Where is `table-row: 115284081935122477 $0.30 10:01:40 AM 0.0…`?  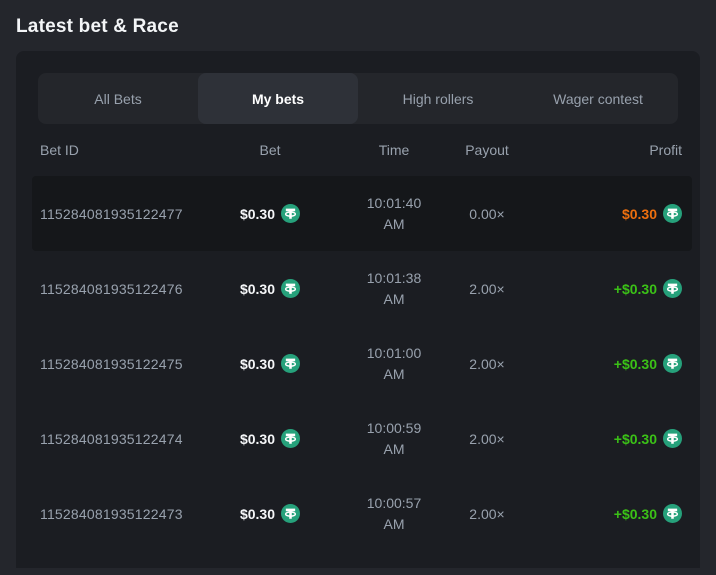
table-row: 115284081935122477 $0.30 10:01:40 AM 0.0… is located at coordinates (362, 213).